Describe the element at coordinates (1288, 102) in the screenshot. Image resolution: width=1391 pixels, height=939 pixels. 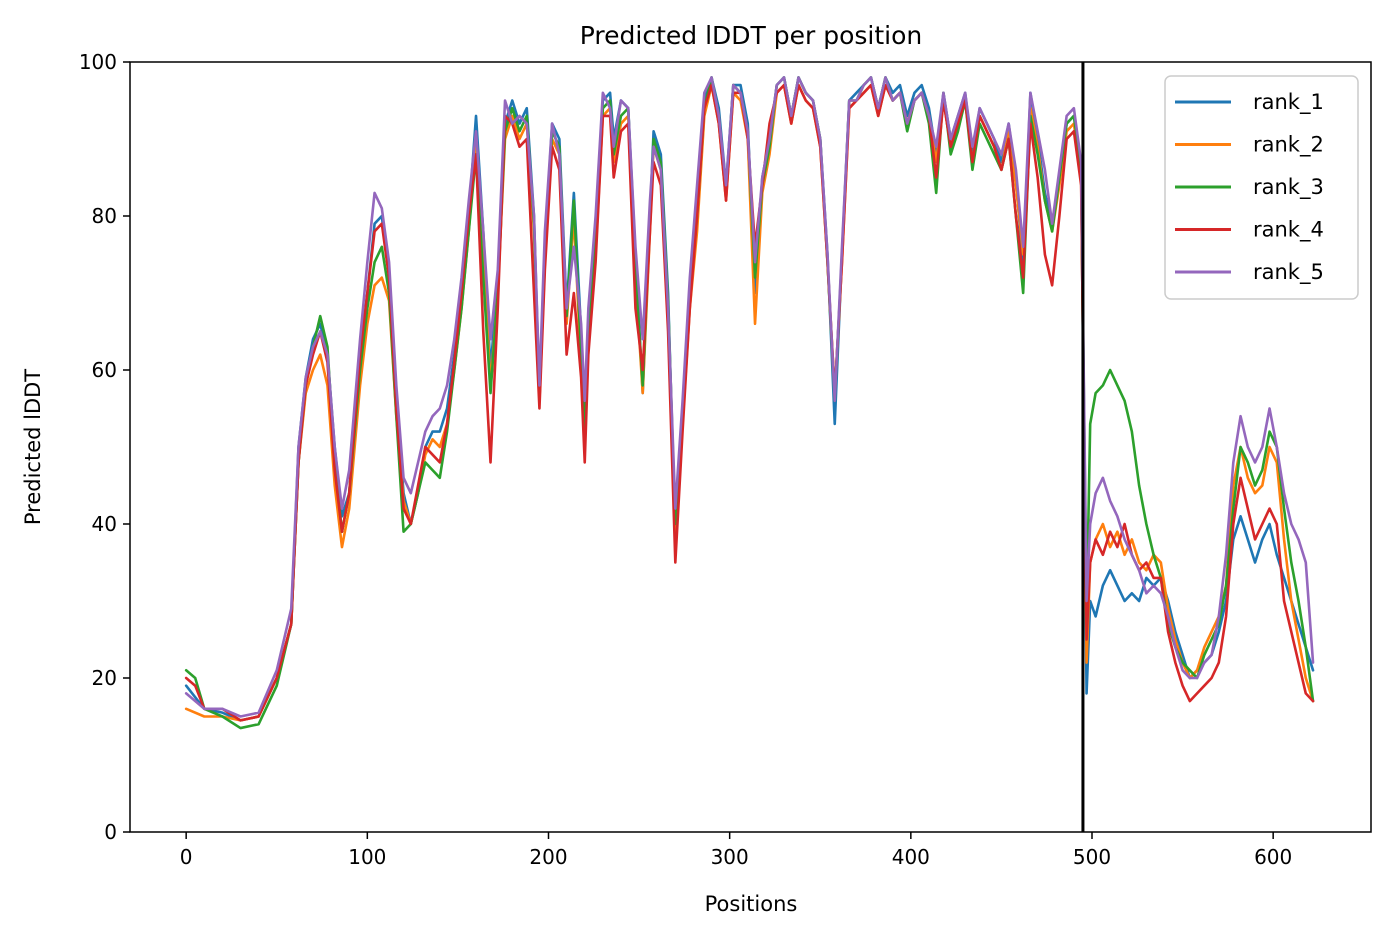
I see `legend-label-rank_1: rank_1` at that location.